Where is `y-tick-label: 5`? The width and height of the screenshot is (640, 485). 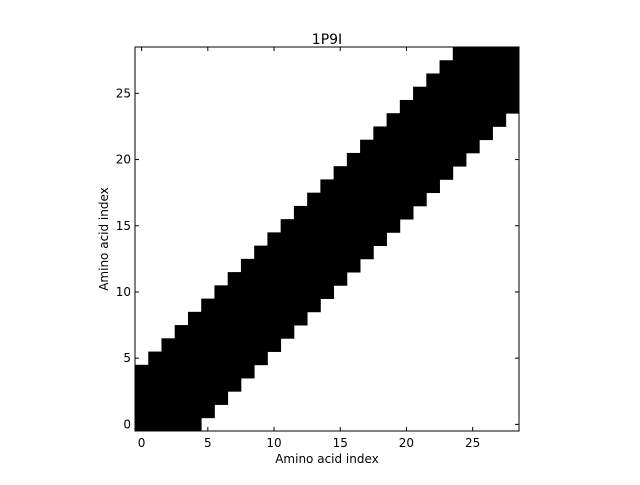 y-tick-label: 5 is located at coordinates (127, 358).